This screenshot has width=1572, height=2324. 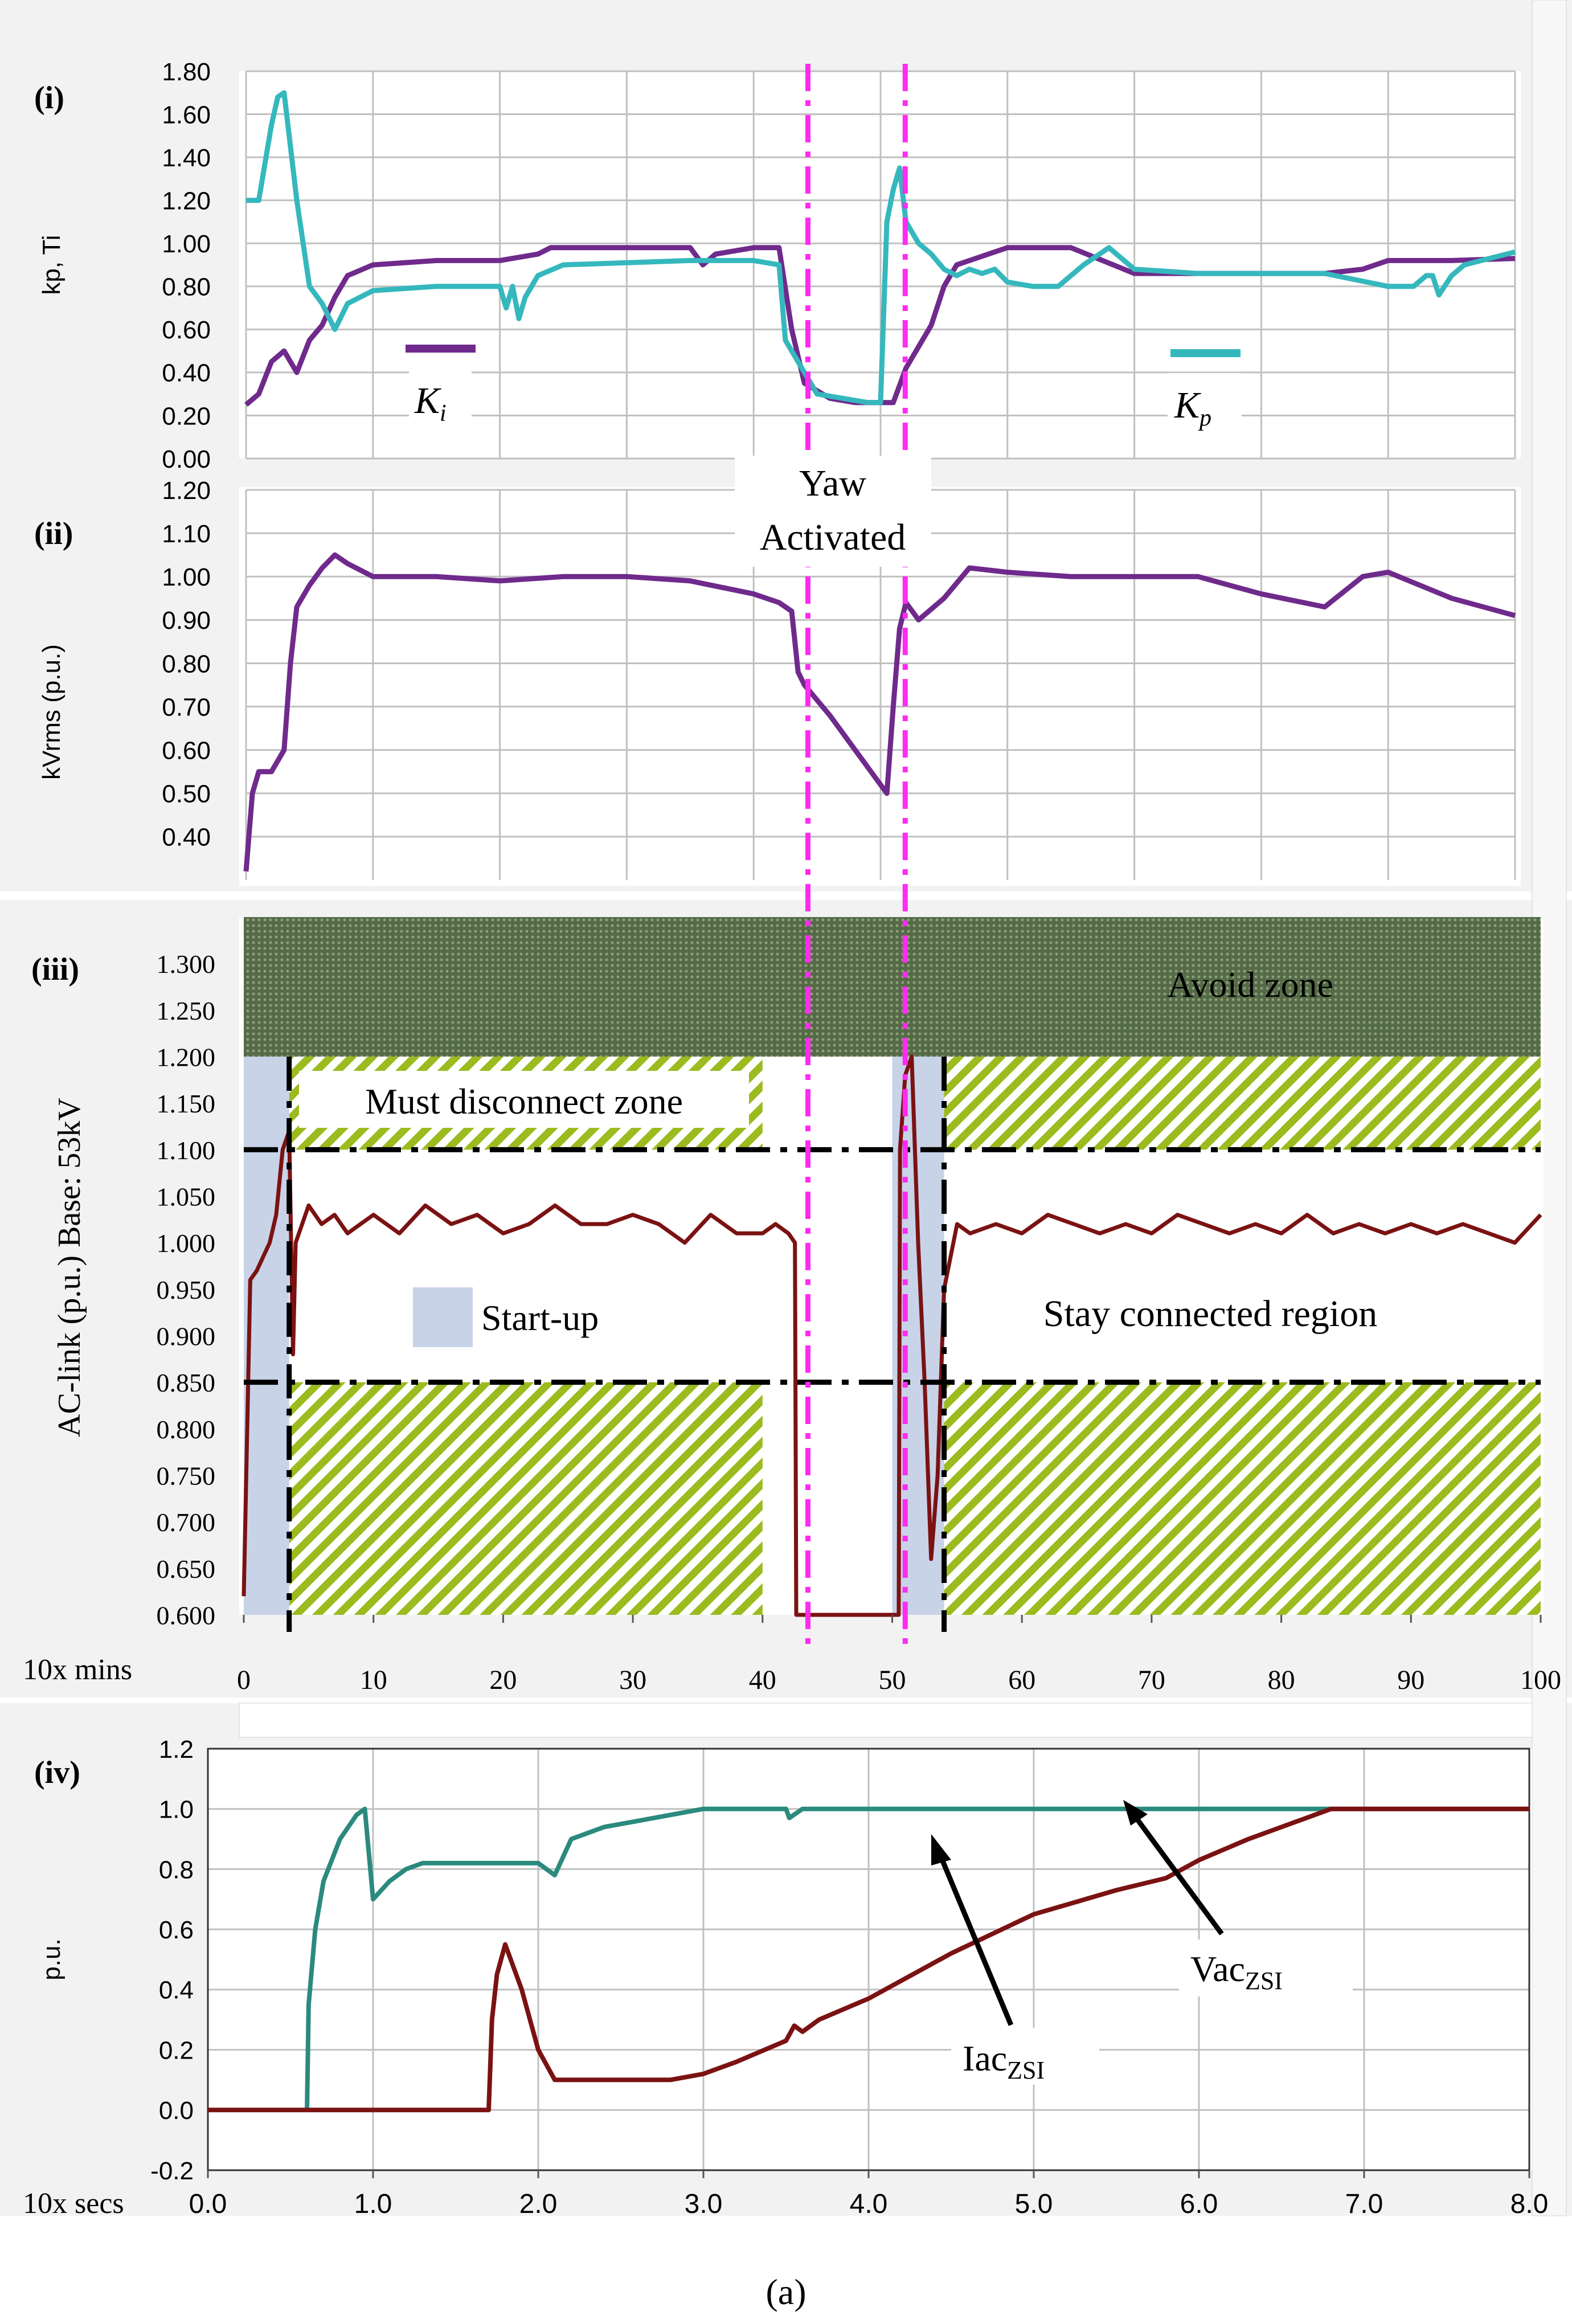 I want to click on svg-text: Ki, so click(x=430, y=403).